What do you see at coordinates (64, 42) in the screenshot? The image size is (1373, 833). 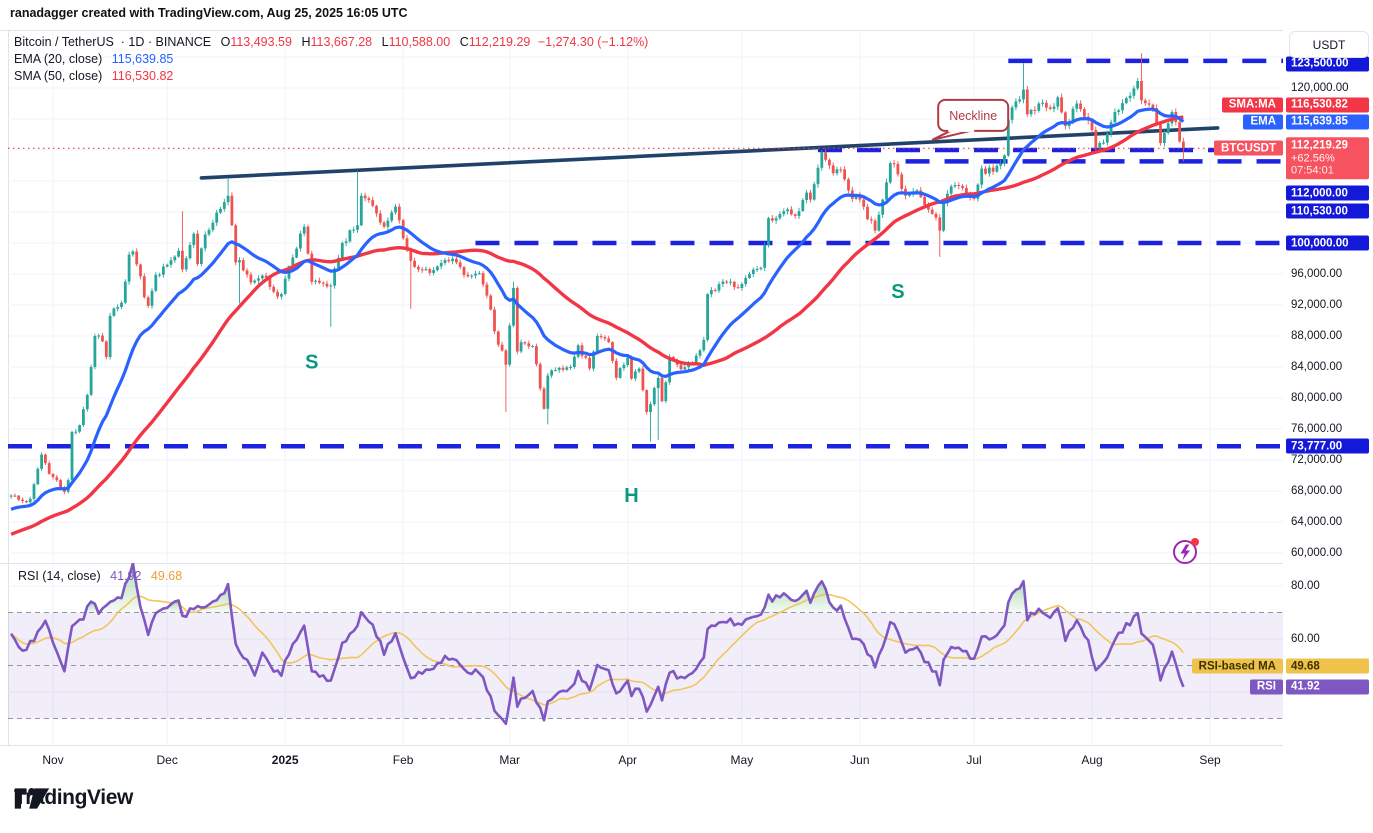 I see `symbol-title: Bitcoin / TetherUS` at bounding box center [64, 42].